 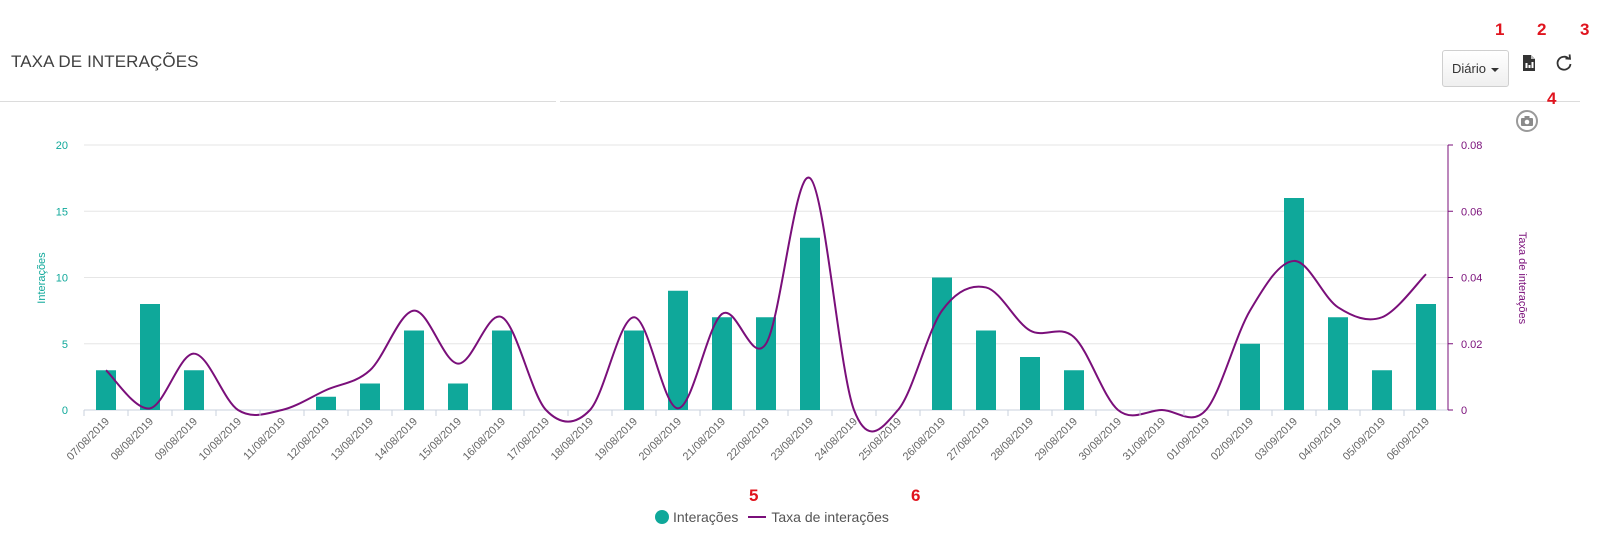 What do you see at coordinates (924, 439) in the screenshot?
I see `x-tick-label: 26/08/2019` at bounding box center [924, 439].